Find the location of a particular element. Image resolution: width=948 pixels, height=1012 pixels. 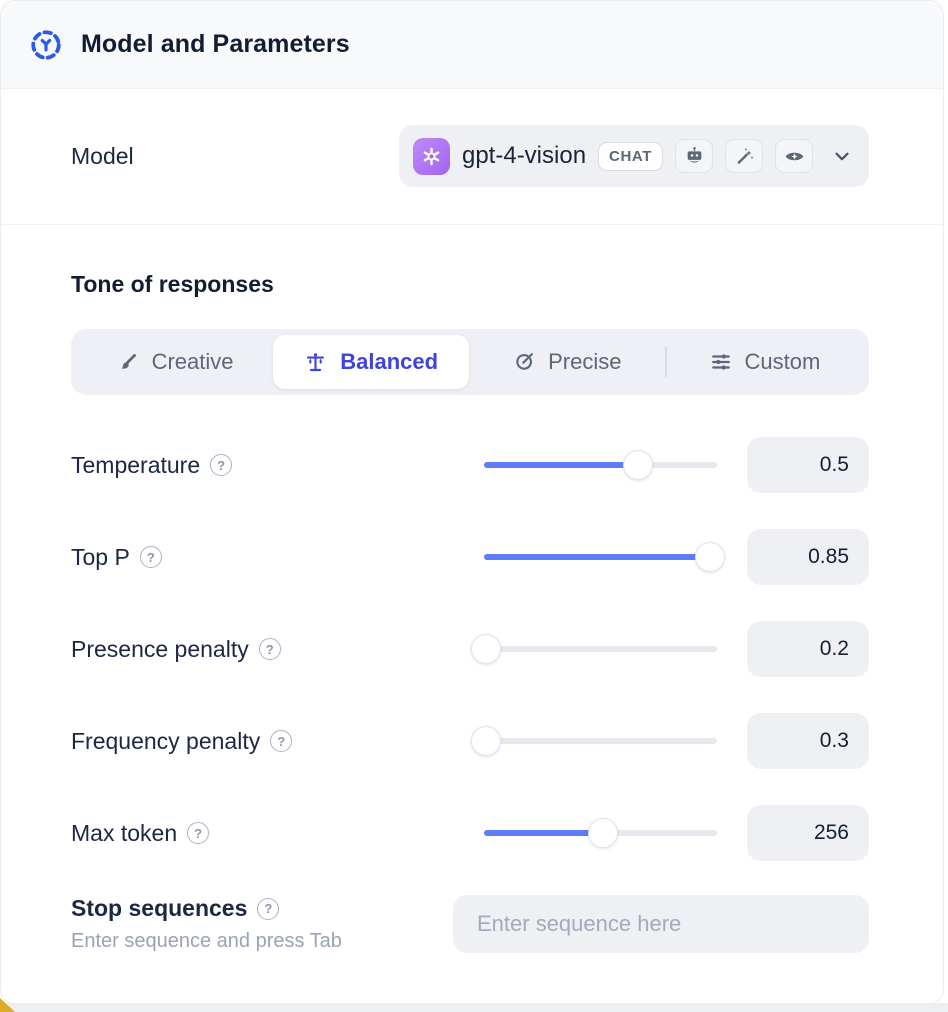

section-divider is located at coordinates (472, 224).